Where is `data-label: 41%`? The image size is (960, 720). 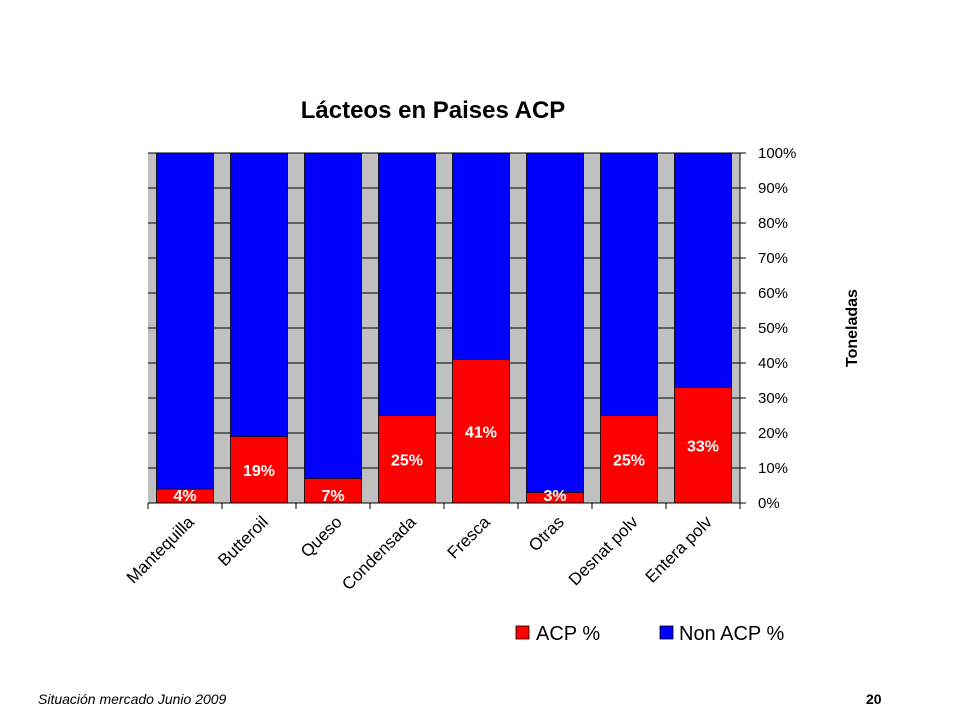 data-label: 41% is located at coordinates (481, 432).